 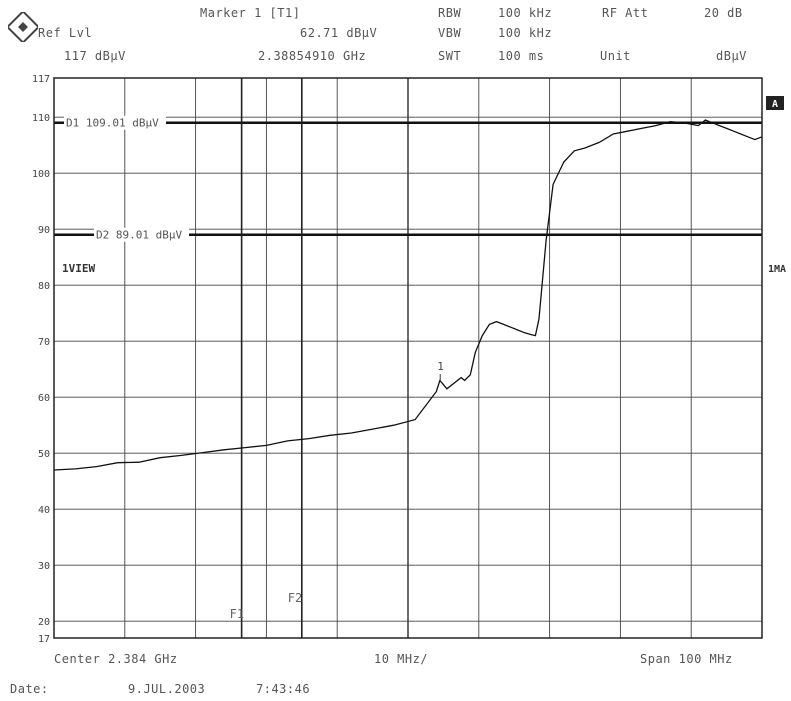 What do you see at coordinates (112, 123) in the screenshot?
I see `d1-label: D1 109.01 dBµV` at bounding box center [112, 123].